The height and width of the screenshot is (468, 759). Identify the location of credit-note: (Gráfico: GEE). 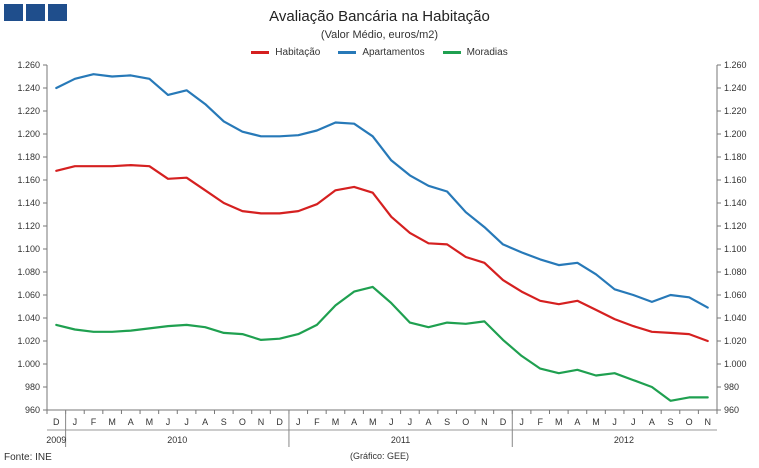
(379, 456).